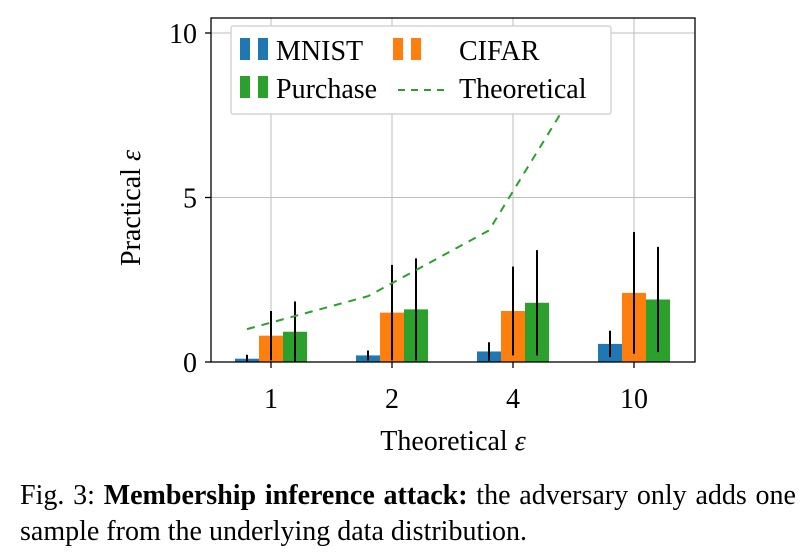 This screenshot has width=808, height=560. Describe the element at coordinates (452, 327) in the screenshot. I see `bars` at that location.